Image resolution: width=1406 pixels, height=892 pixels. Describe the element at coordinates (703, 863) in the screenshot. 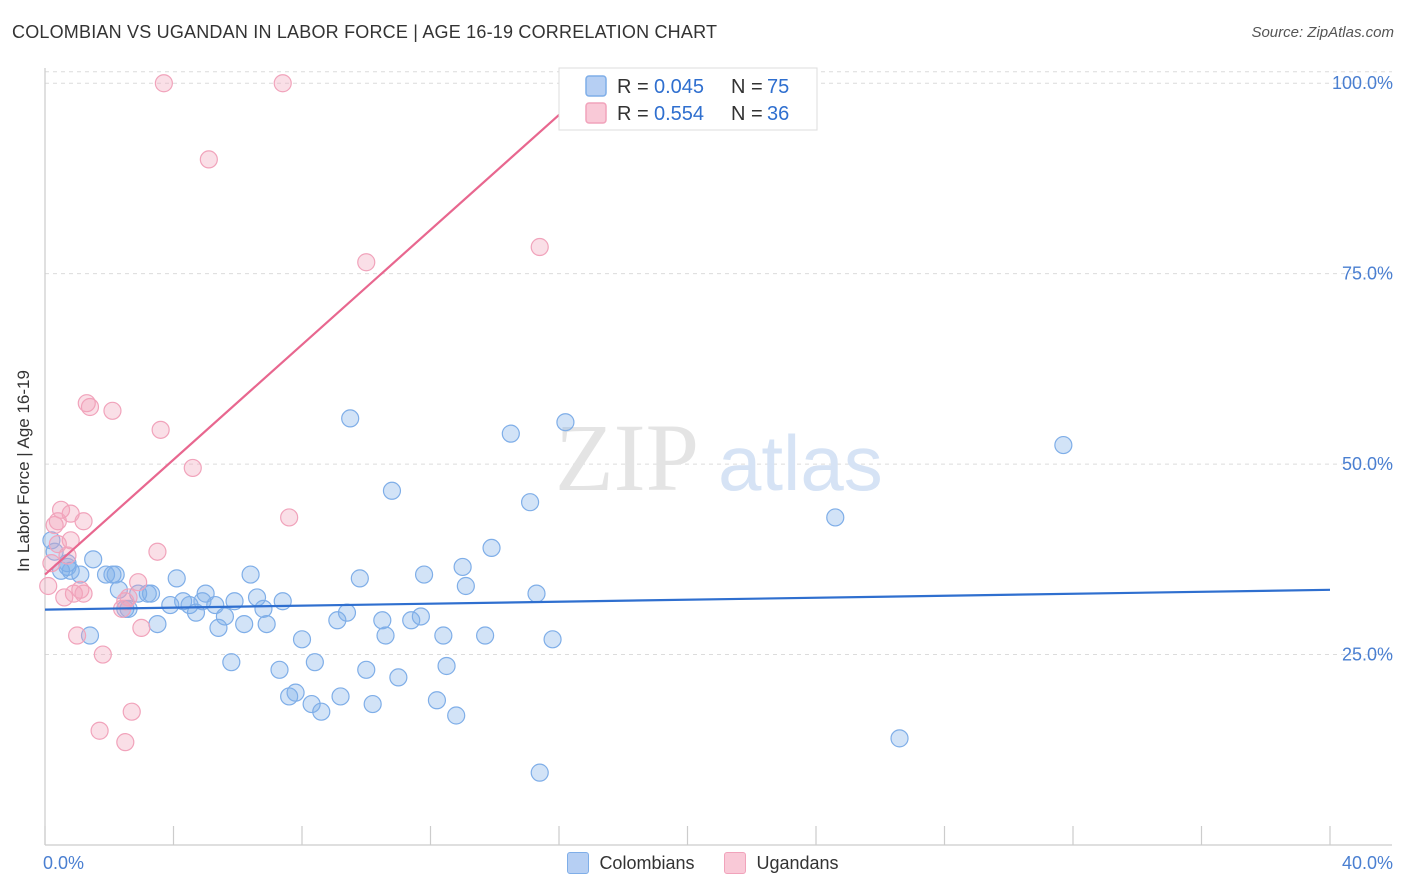

I see `series-legend: Colombians Ugandans` at that location.